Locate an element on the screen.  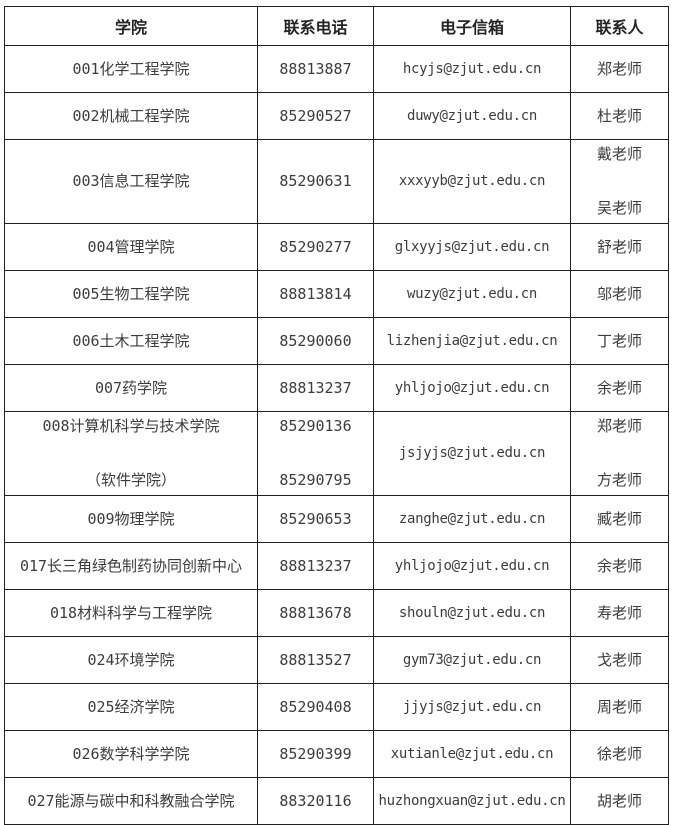
header-college: 学院 is located at coordinates (131, 26).